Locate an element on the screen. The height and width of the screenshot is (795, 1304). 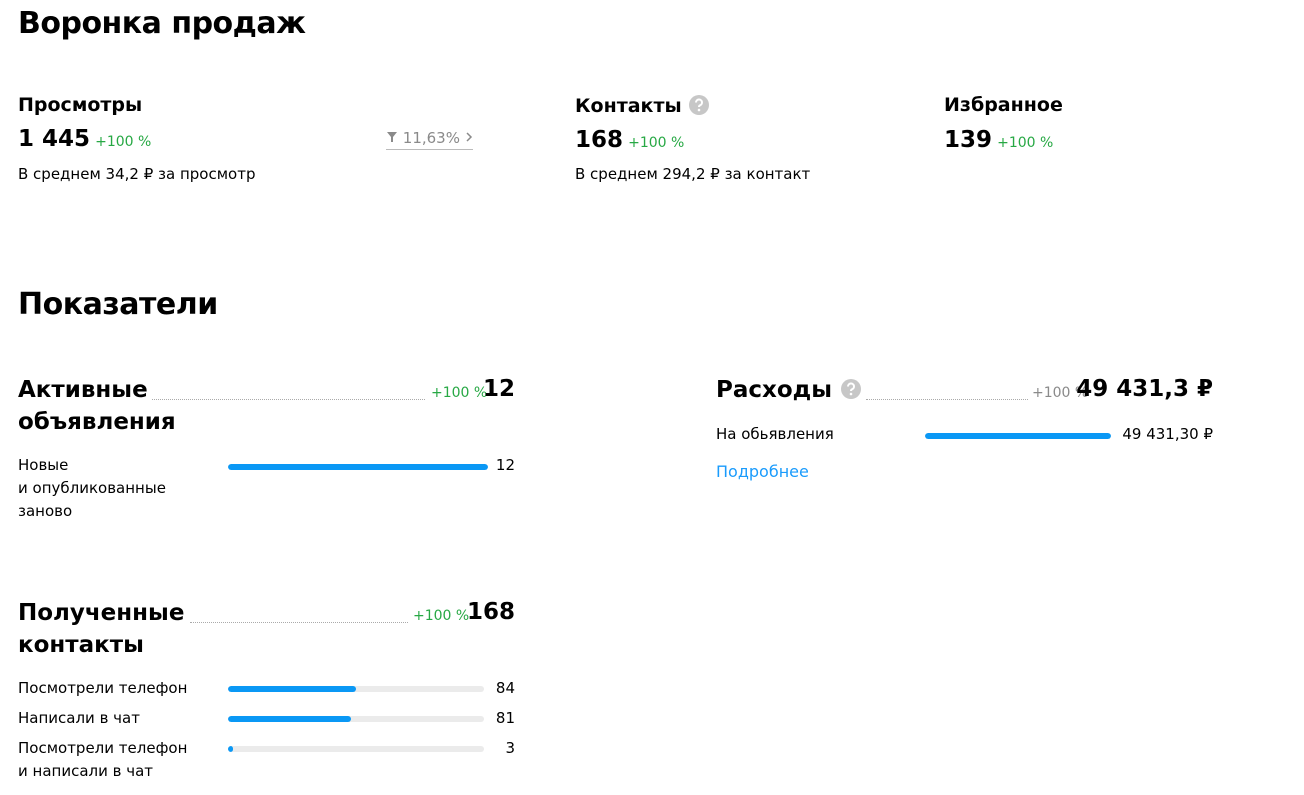
metric-note: В среднем 294,2 ₽ за контакт is located at coordinates (693, 174).